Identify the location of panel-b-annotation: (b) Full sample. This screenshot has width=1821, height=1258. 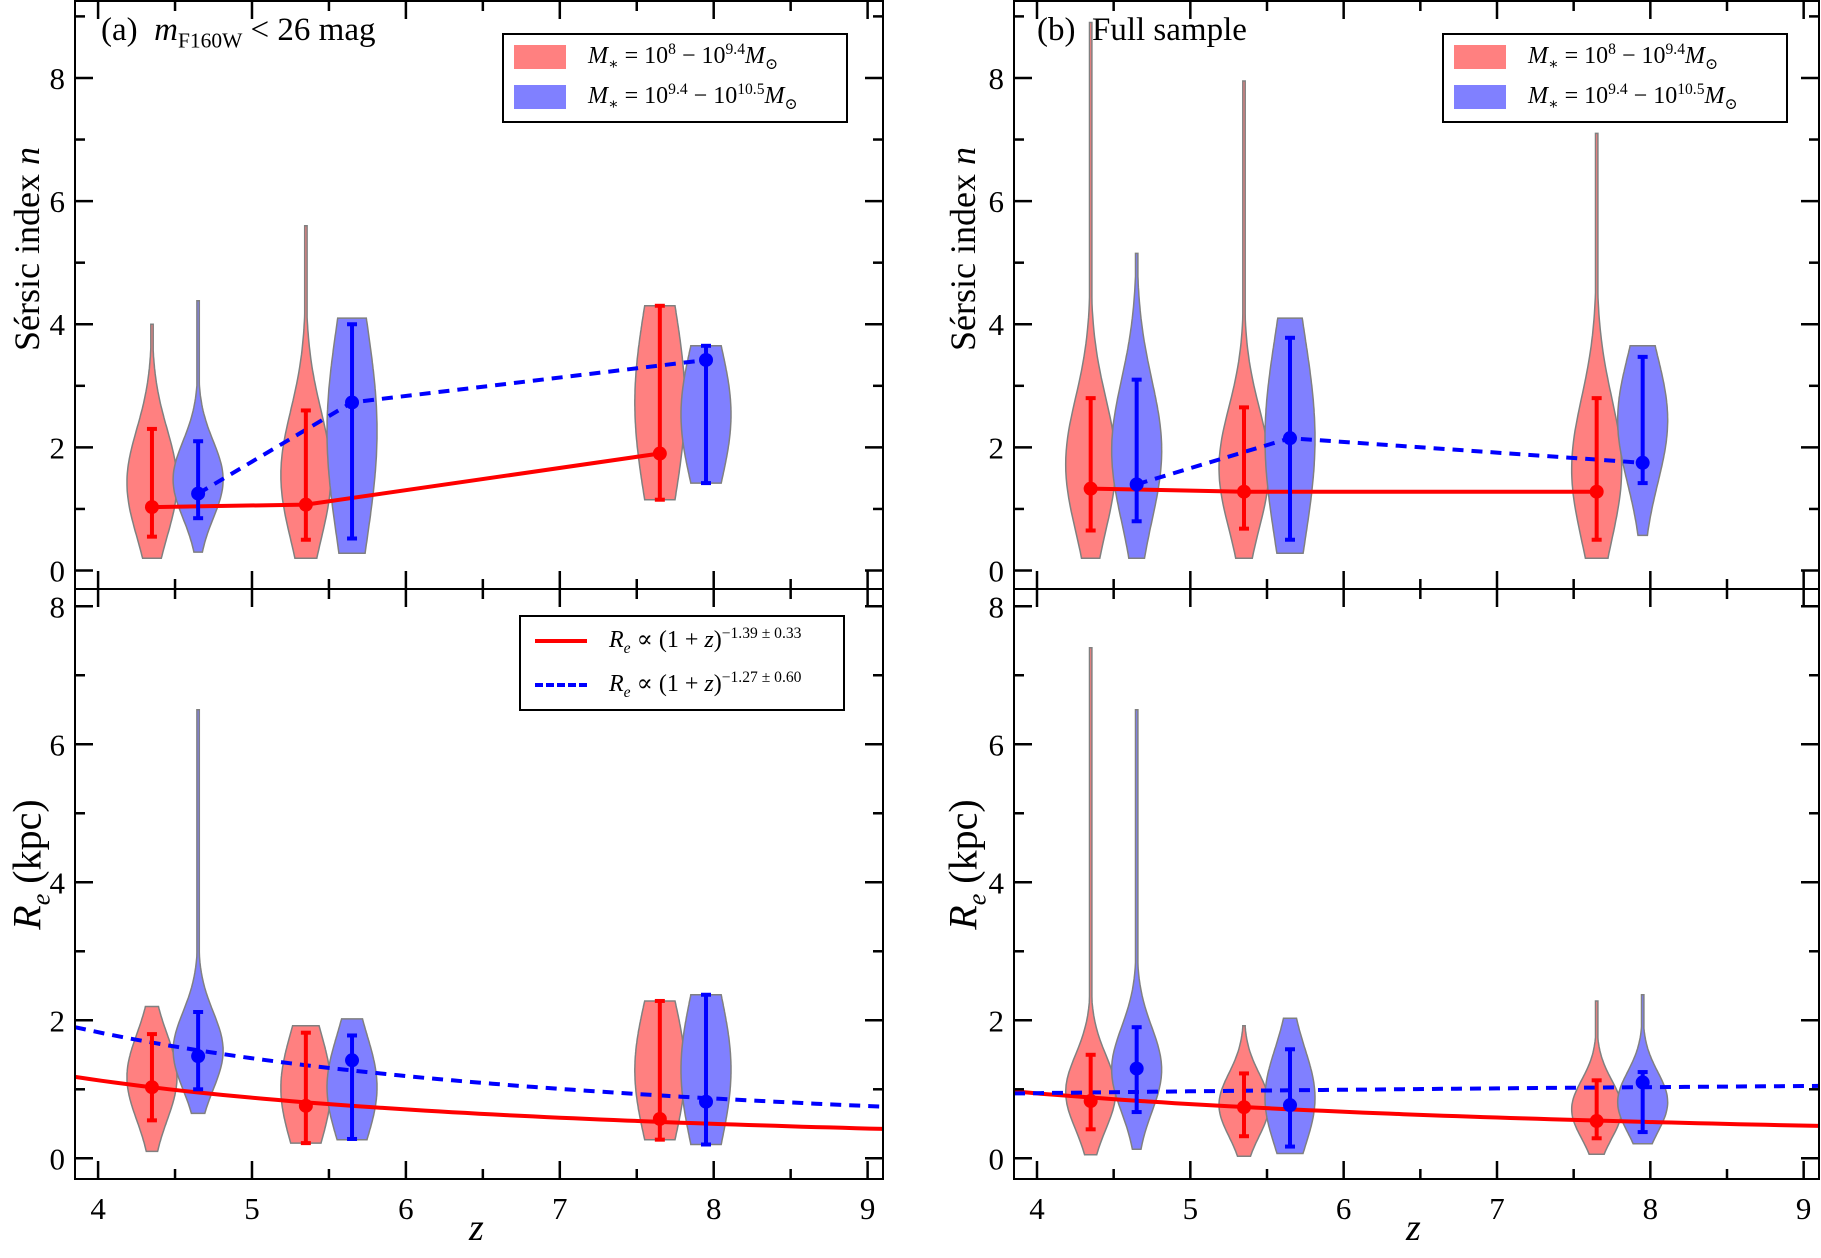
(1142, 30).